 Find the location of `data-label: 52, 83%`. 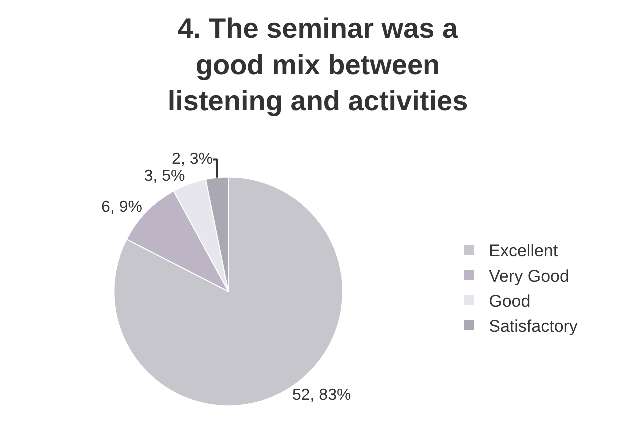

data-label: 52, 83% is located at coordinates (322, 395).